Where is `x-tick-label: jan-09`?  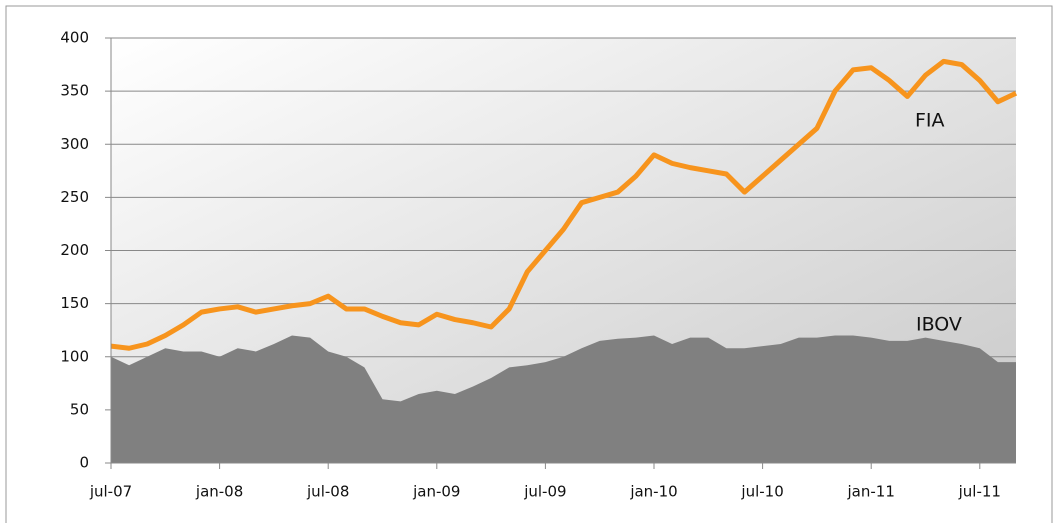 x-tick-label: jan-09 is located at coordinates (436, 492).